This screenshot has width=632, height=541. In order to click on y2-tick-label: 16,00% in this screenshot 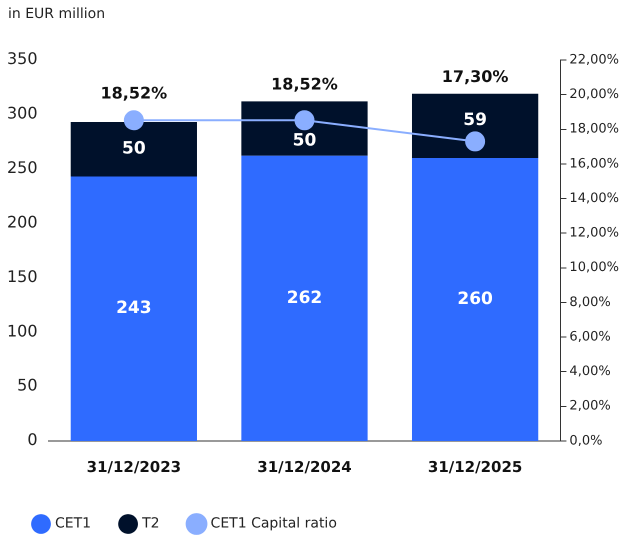, I will do `click(594, 164)`.